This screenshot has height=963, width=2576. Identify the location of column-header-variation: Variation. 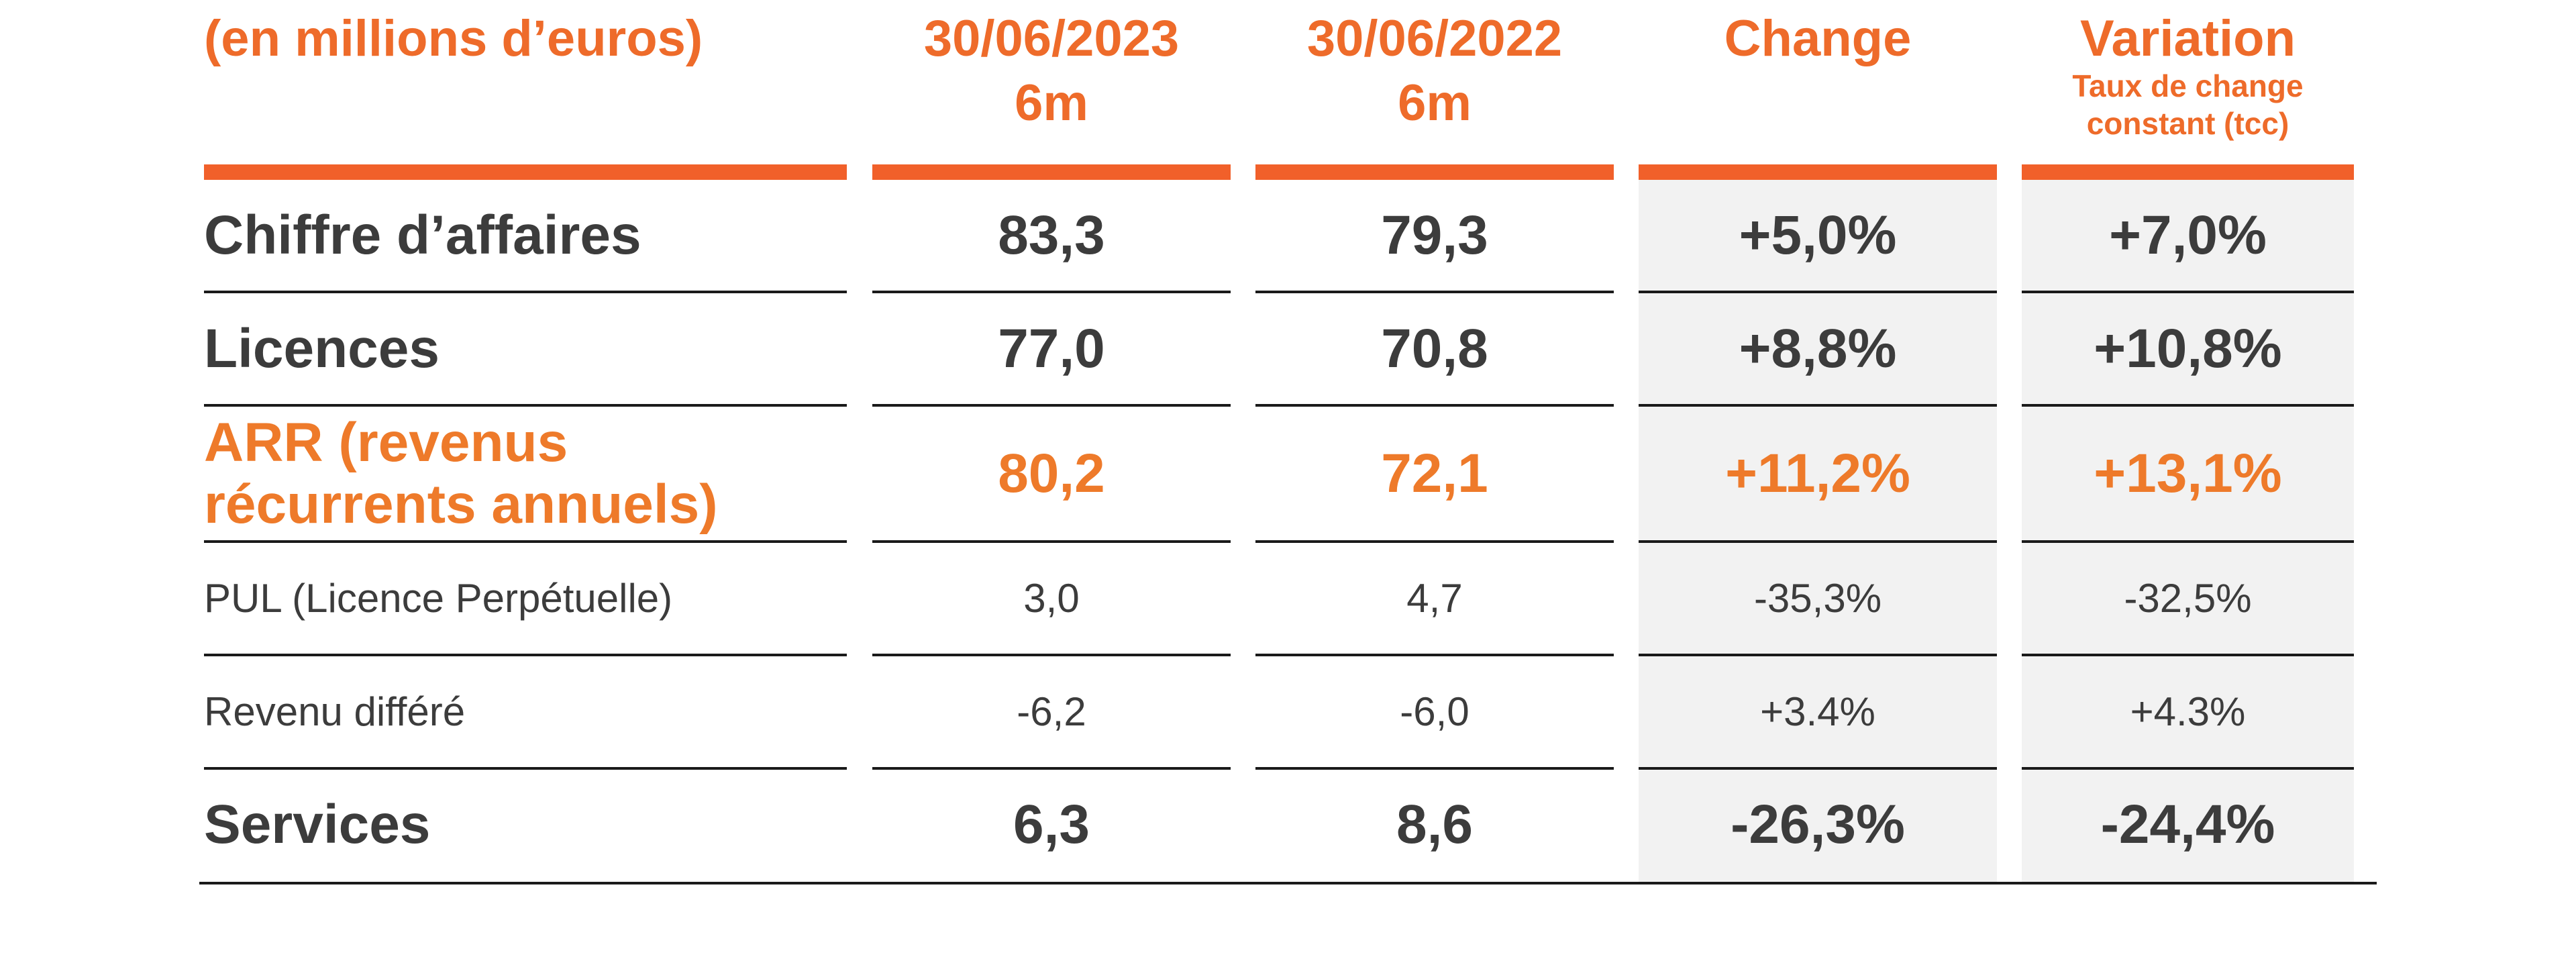
(2188, 39).